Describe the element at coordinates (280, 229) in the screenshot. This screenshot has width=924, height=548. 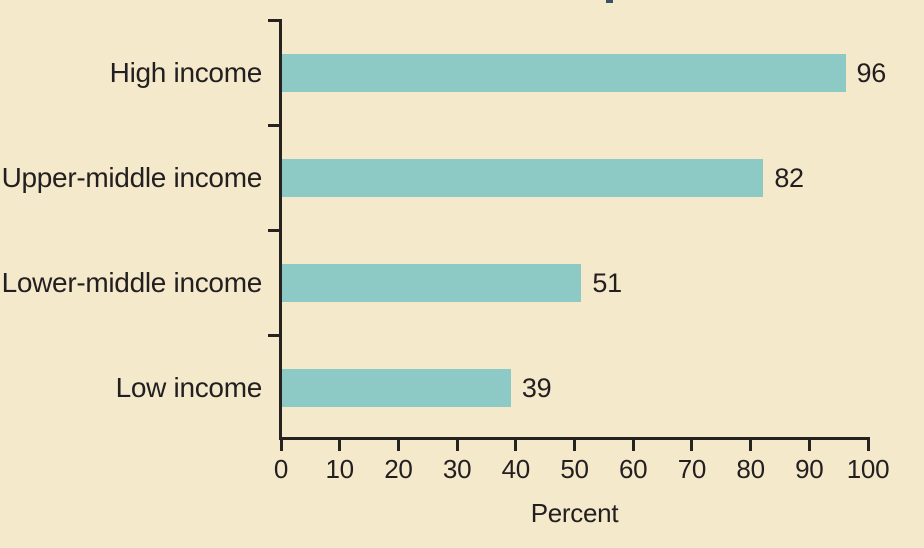
I see `y-axis-line` at that location.